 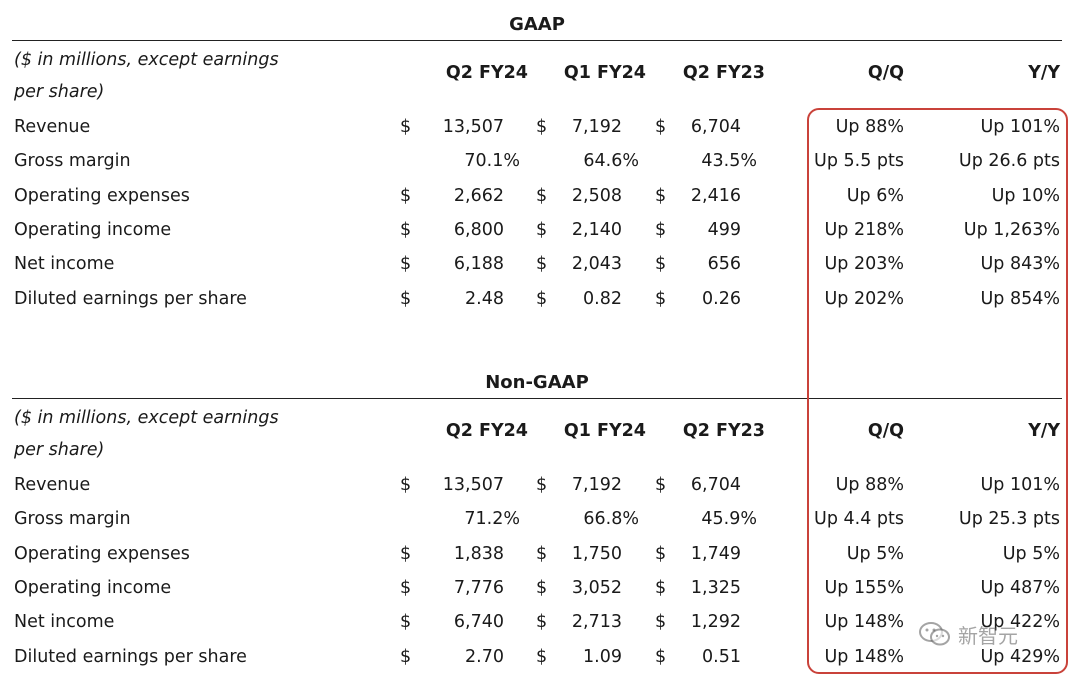 What do you see at coordinates (1025, 195) in the screenshot?
I see `value-yy: Up 10%` at bounding box center [1025, 195].